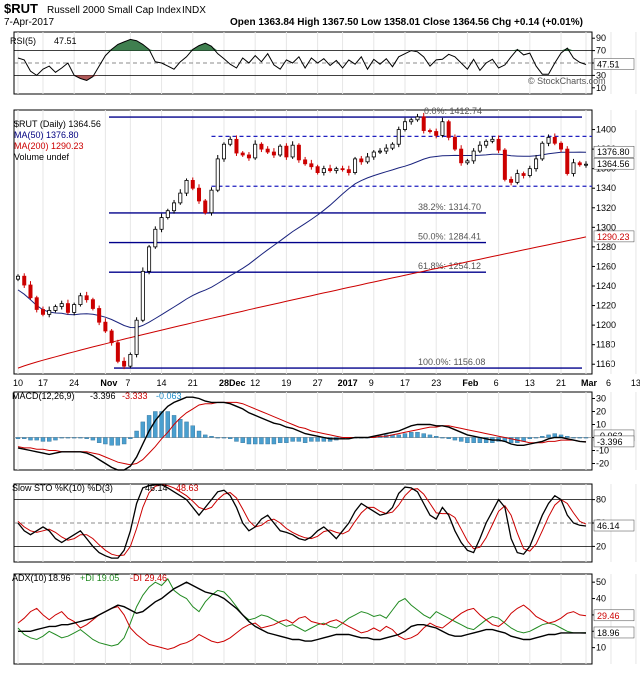 This screenshot has height=684, width=640. Describe the element at coordinates (605, 345) in the screenshot. I see `price-axis-label: 1180` at that location.